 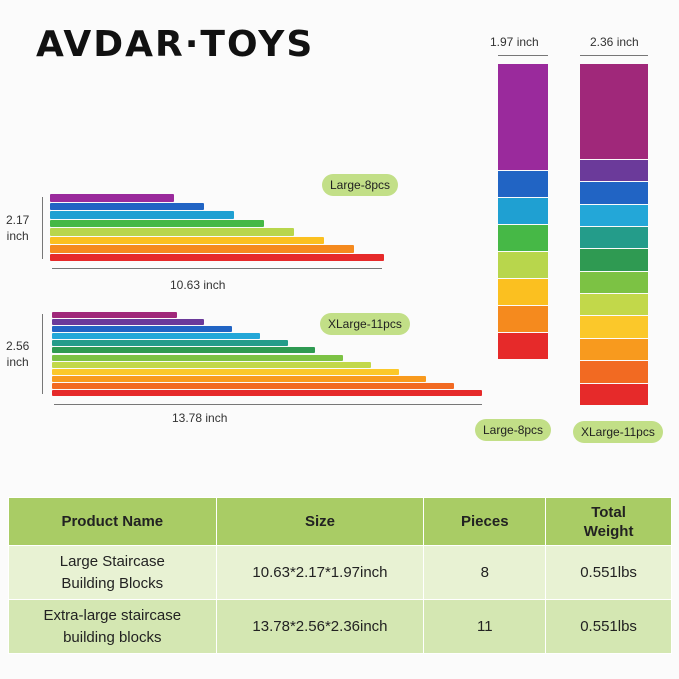 What do you see at coordinates (360, 185) in the screenshot?
I see `large-badge: Large-8pcs` at bounding box center [360, 185].